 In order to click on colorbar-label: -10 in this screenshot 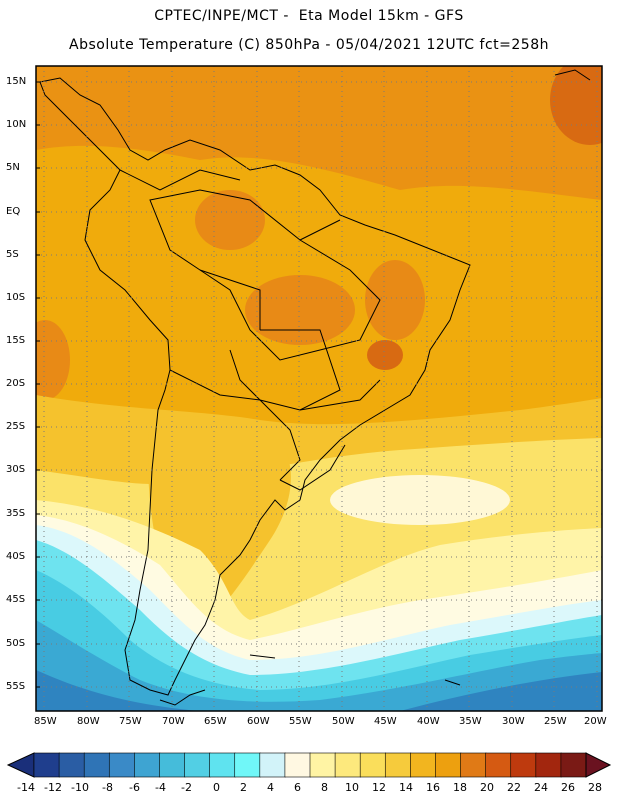, I will do `click(80, 787)`.